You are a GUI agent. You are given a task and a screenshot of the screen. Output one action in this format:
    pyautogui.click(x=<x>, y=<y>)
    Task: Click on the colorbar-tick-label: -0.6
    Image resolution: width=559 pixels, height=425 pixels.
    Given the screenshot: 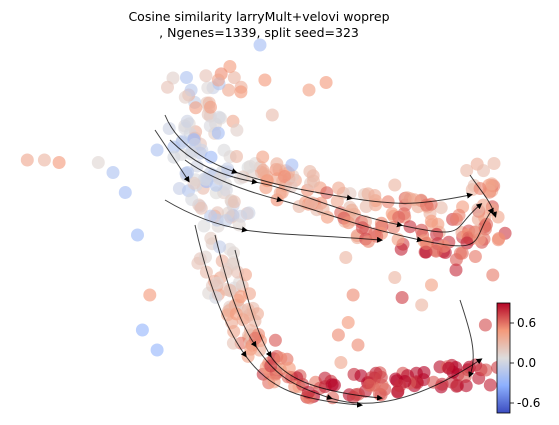 What is the action you would take?
    pyautogui.click(x=528, y=403)
    